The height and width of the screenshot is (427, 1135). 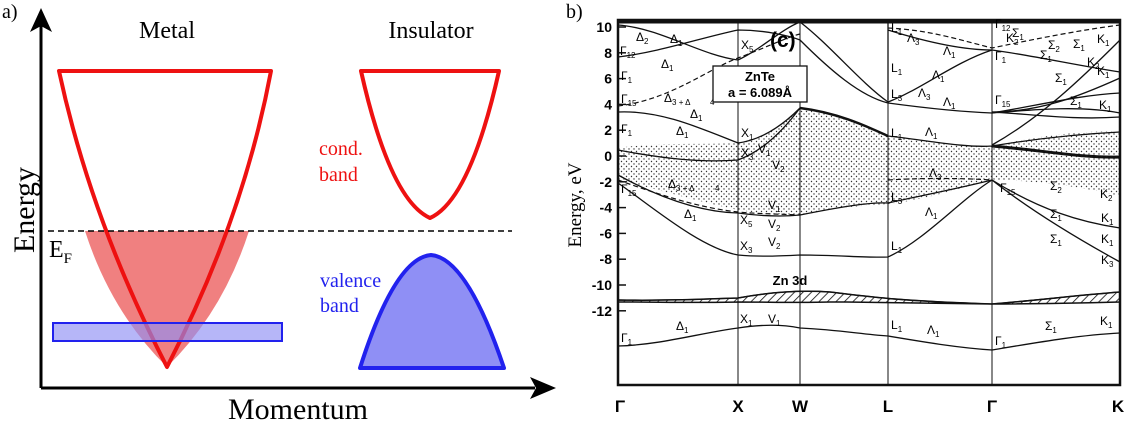 What do you see at coordinates (642, 38) in the screenshot?
I see `symmetry-label: Δ2` at bounding box center [642, 38].